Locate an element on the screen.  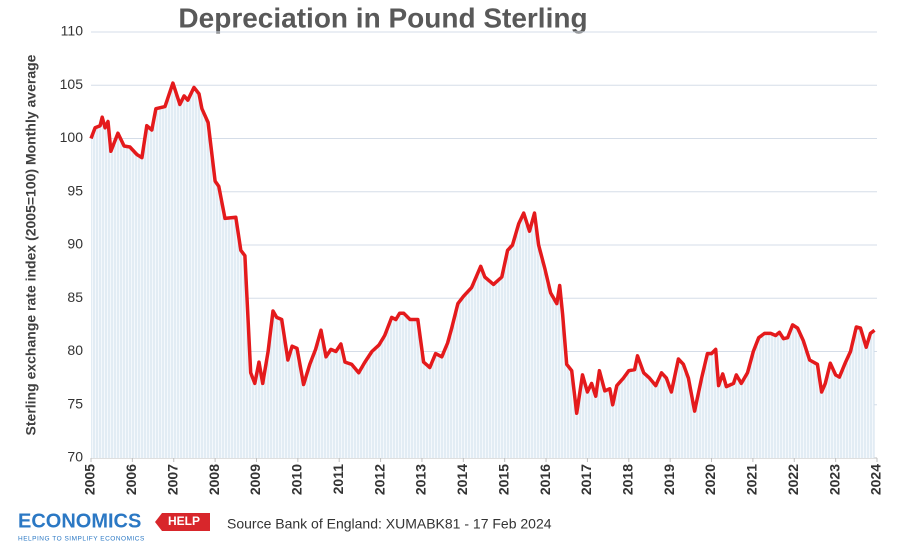
x-tick-label: 2022 is located at coordinates (793, 479).